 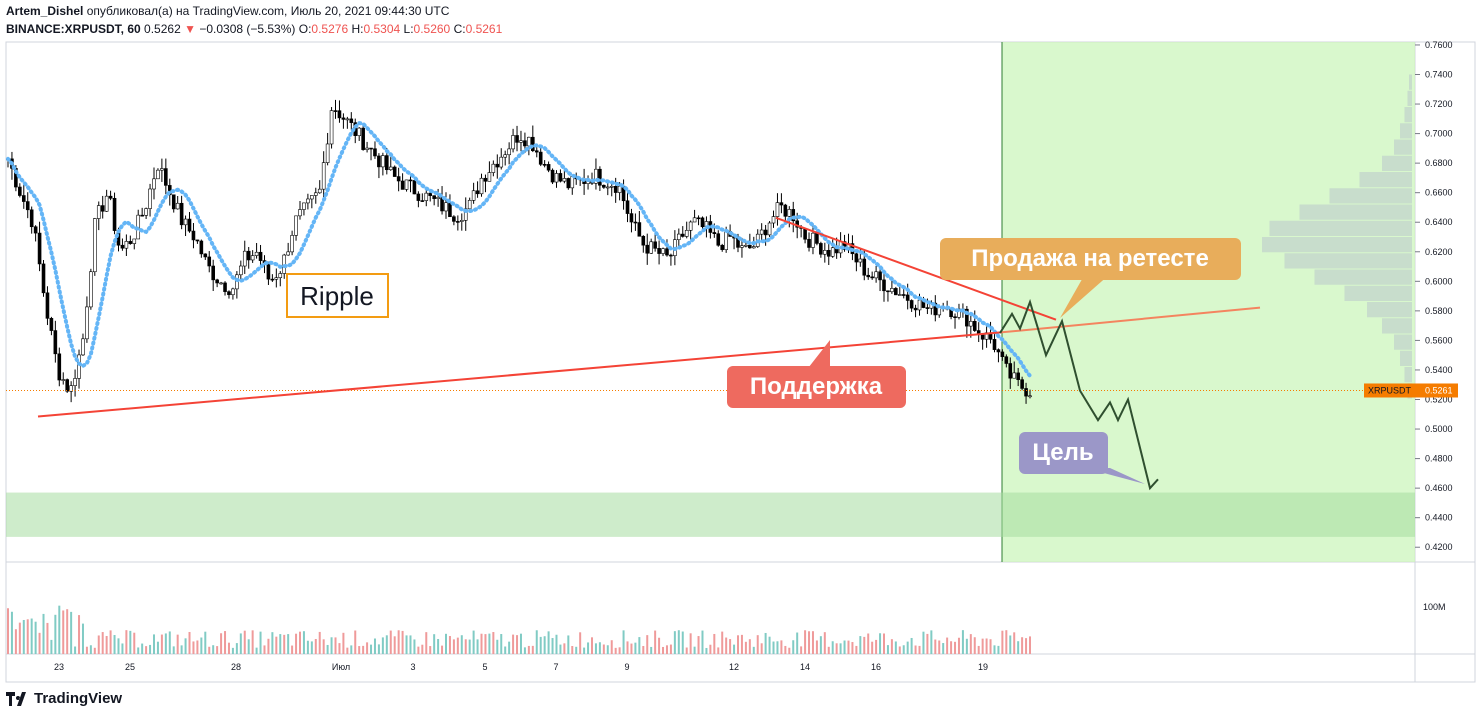 I want to click on resistance-trendline, so click(x=916, y=268).